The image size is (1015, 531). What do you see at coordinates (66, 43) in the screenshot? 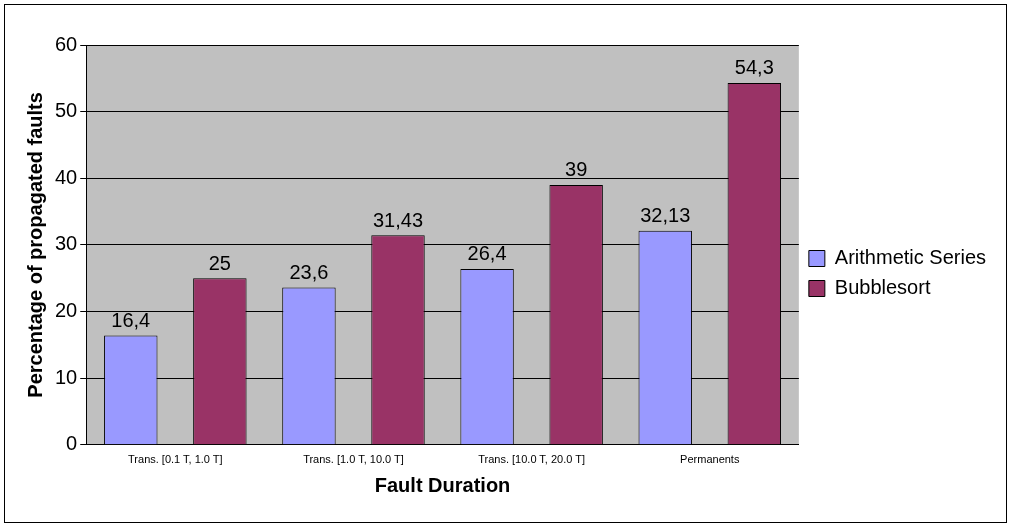
I see `y-tick-label: 60` at bounding box center [66, 43].